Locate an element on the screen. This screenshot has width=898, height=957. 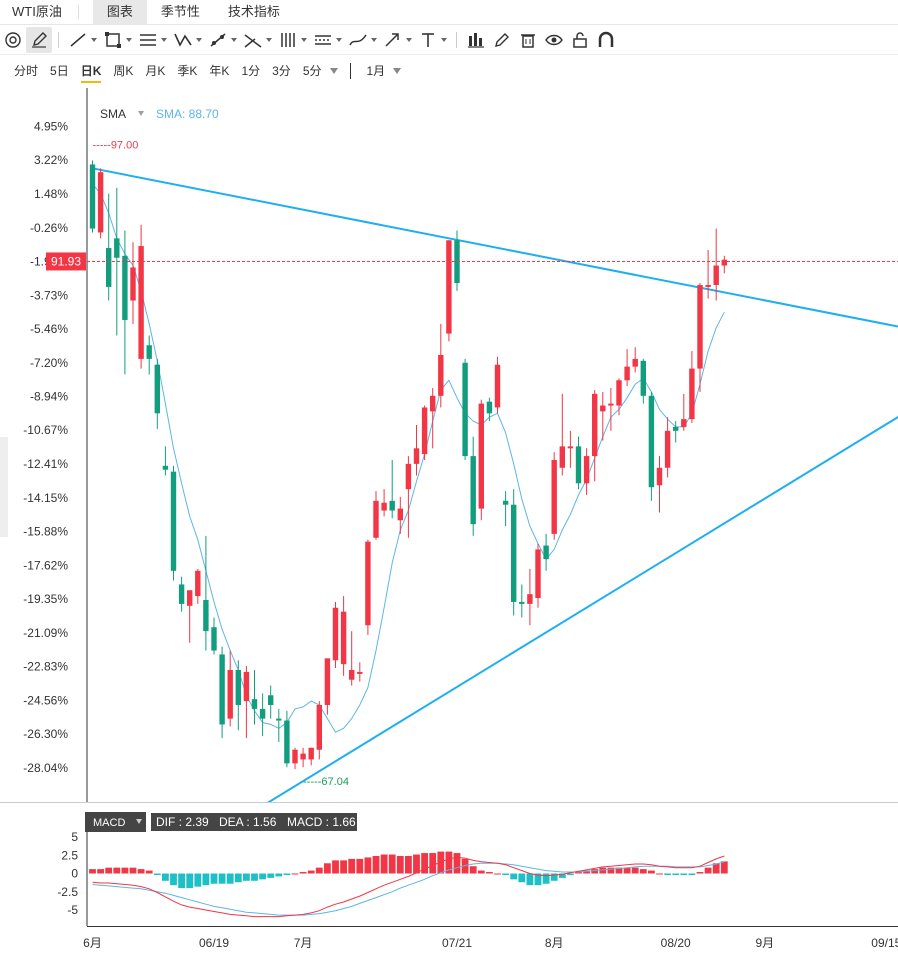
tab-indicators: 技术指标 is located at coordinates (253, 11).